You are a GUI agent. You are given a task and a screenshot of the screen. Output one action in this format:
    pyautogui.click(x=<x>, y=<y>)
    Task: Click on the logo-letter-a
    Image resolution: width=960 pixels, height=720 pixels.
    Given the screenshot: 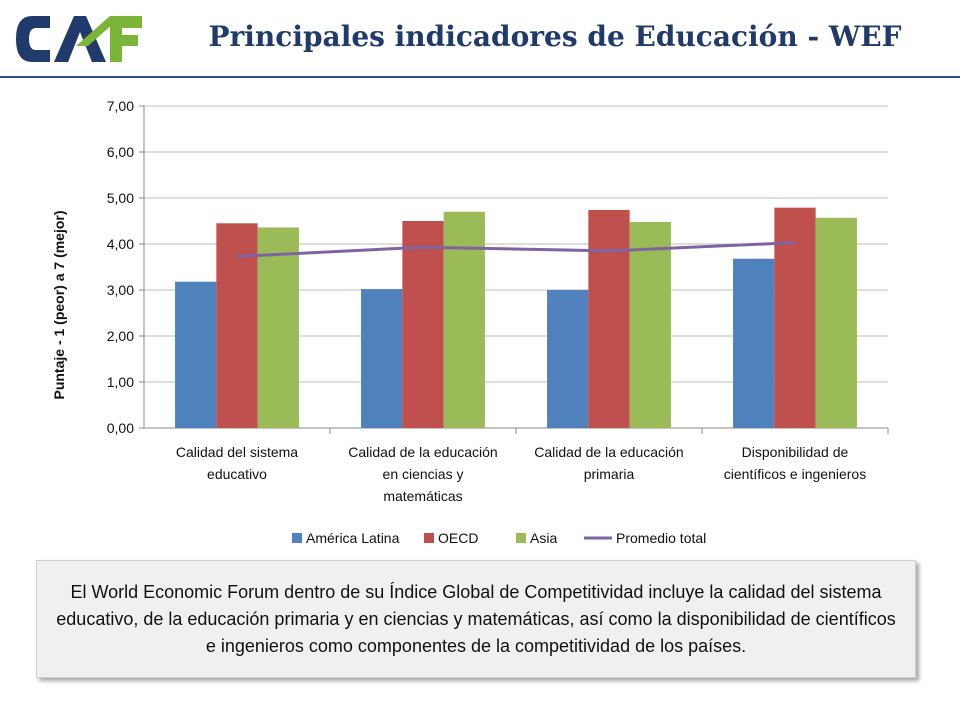 What is the action you would take?
    pyautogui.click(x=80, y=39)
    